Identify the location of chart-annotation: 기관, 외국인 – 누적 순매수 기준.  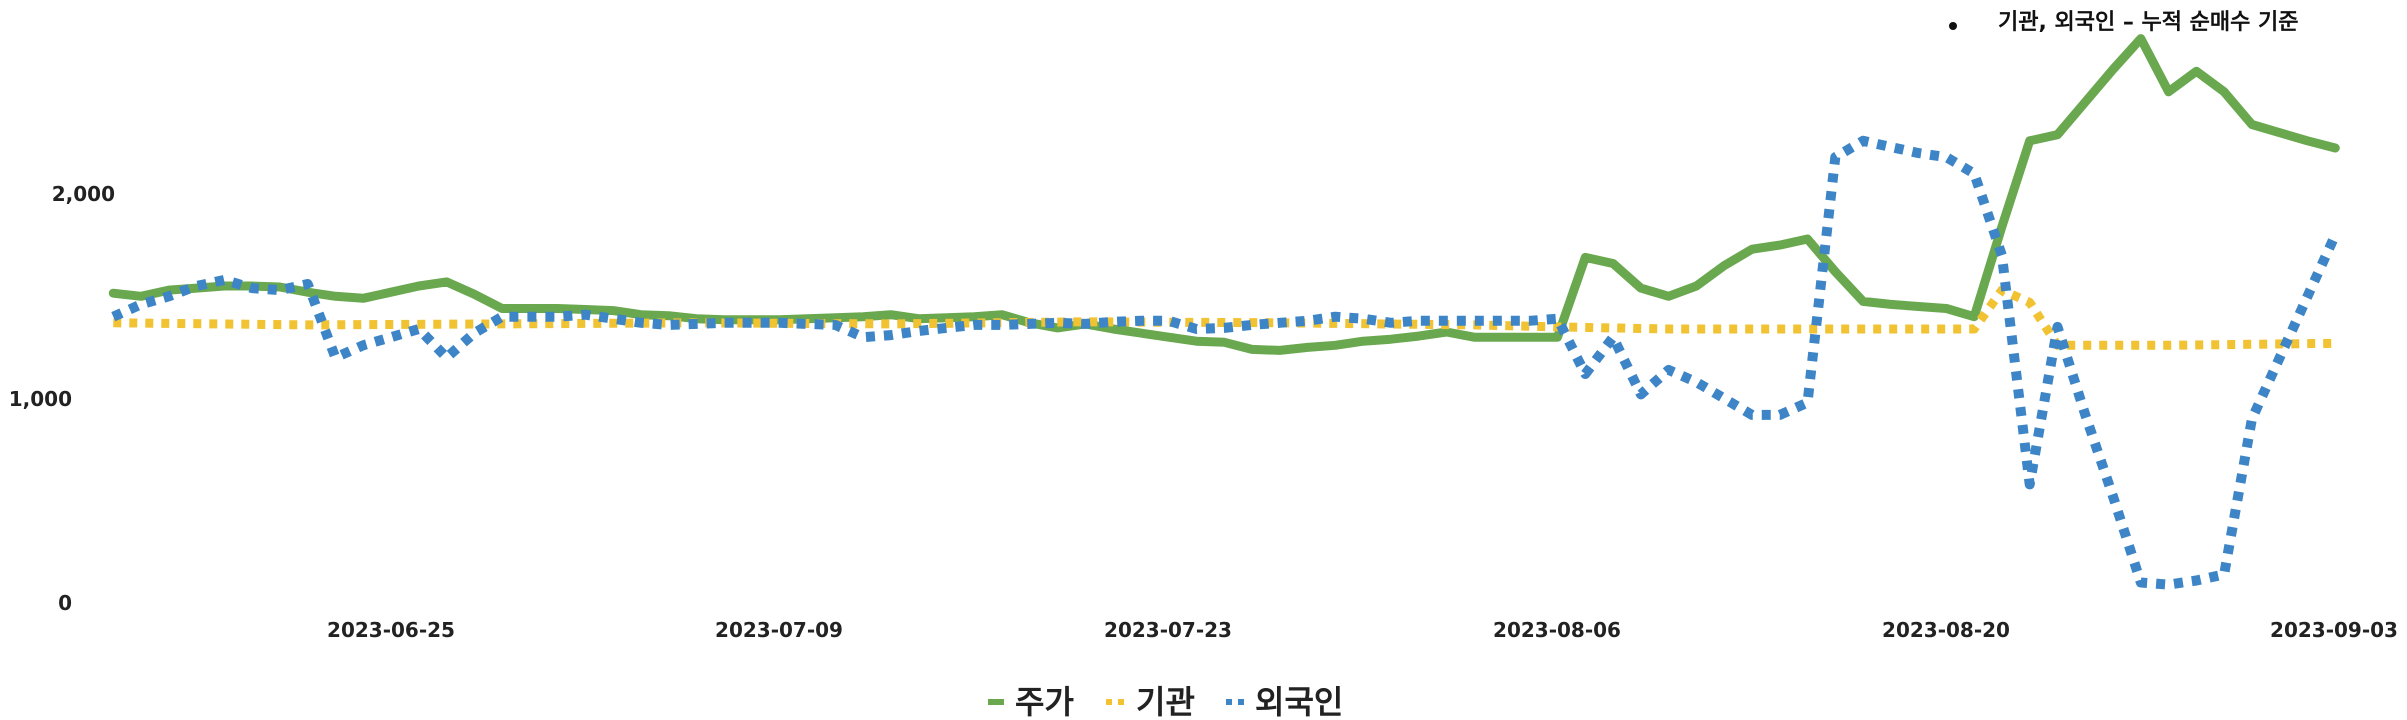
(2124, 22).